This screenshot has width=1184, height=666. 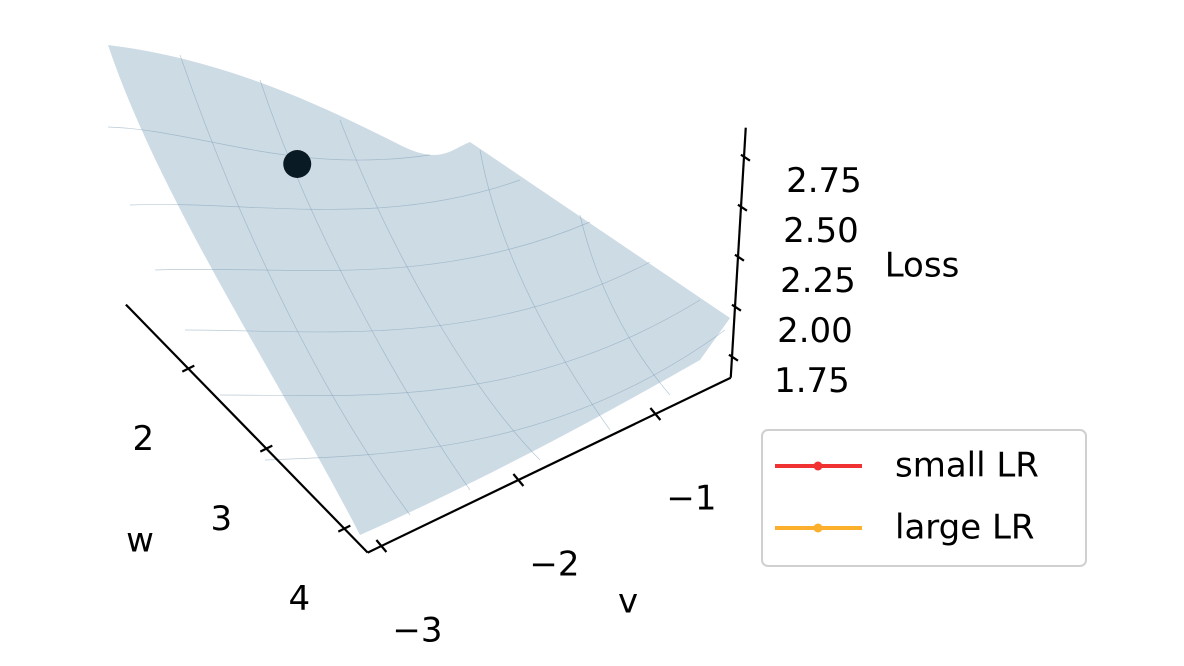 What do you see at coordinates (297, 164) in the screenshot?
I see `point` at bounding box center [297, 164].